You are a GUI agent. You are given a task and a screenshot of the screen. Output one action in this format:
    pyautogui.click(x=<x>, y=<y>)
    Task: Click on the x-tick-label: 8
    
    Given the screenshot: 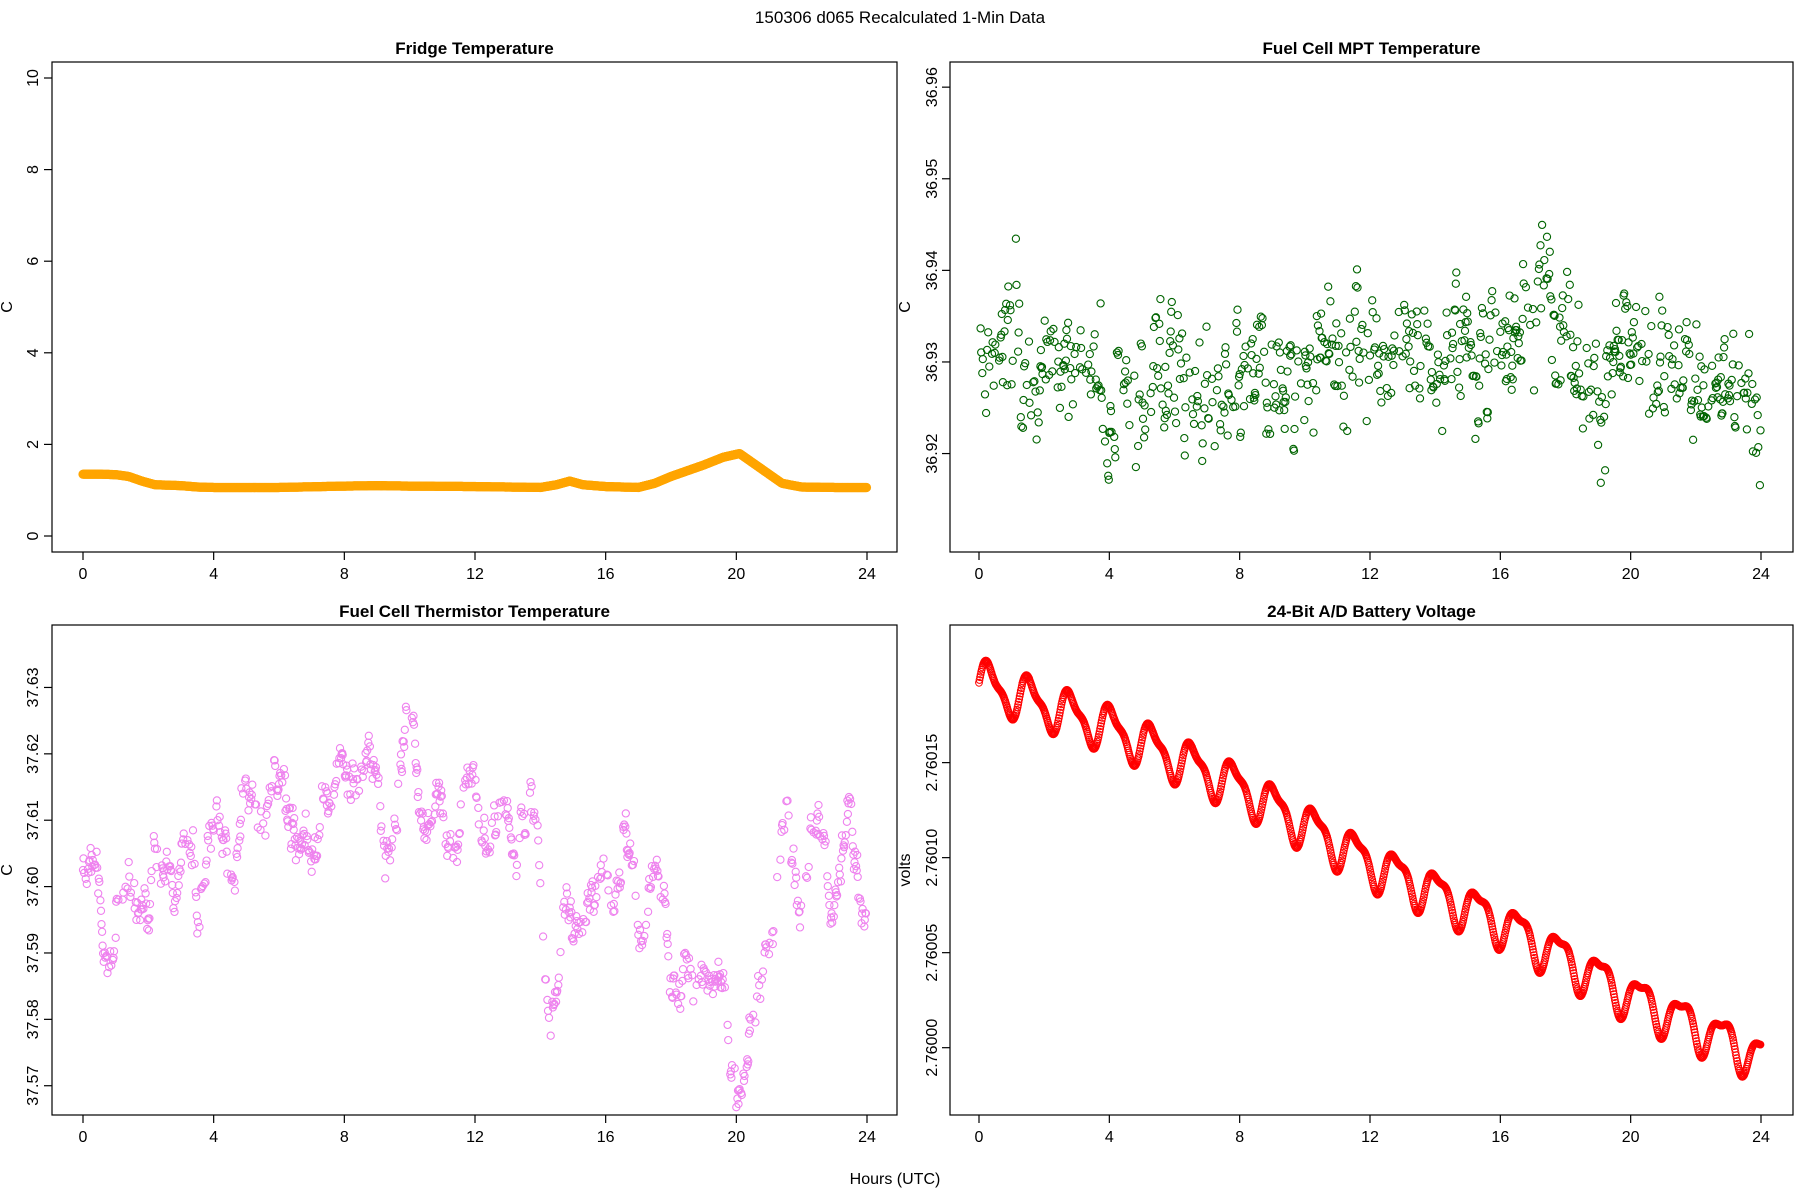 What is the action you would take?
    pyautogui.click(x=1239, y=574)
    